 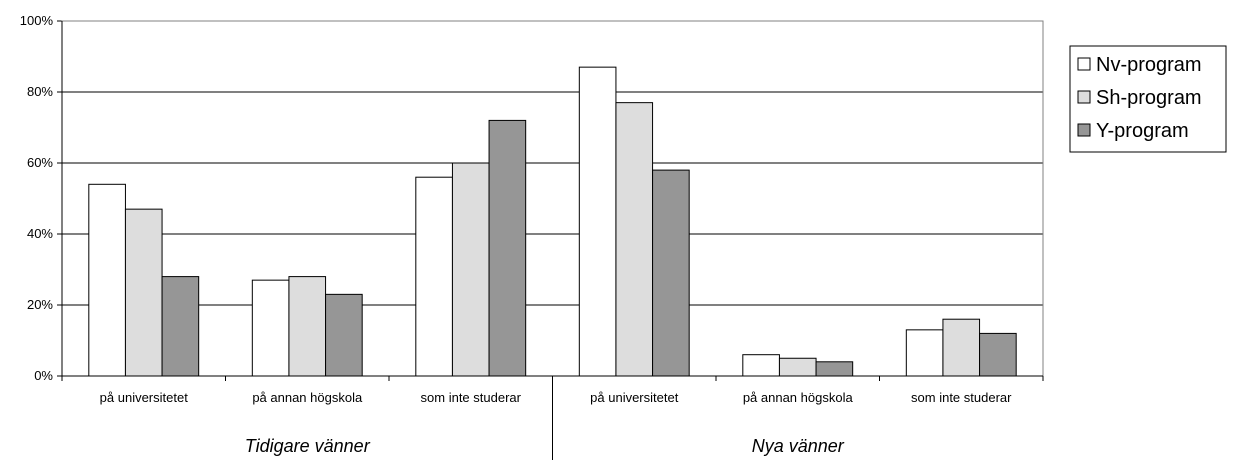 What do you see at coordinates (43, 375) in the screenshot?
I see `y-tick-label: 0%` at bounding box center [43, 375].